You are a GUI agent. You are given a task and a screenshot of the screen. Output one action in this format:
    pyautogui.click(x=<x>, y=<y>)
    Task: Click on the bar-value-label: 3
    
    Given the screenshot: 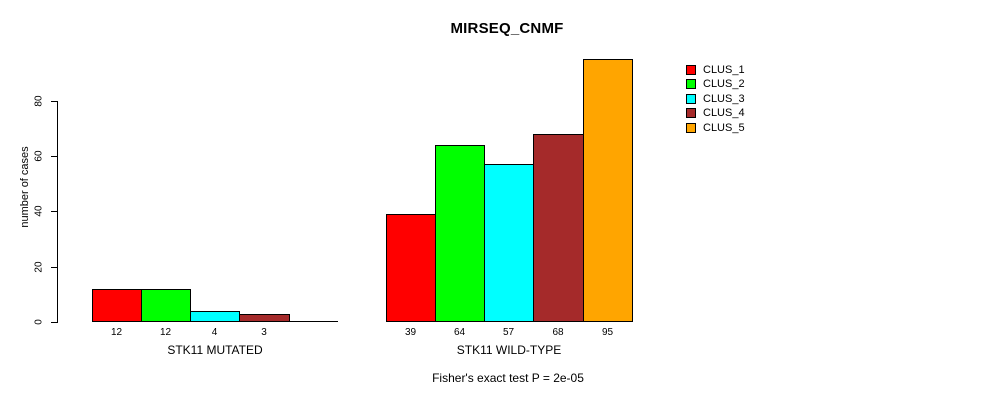 What is the action you would take?
    pyautogui.click(x=264, y=332)
    